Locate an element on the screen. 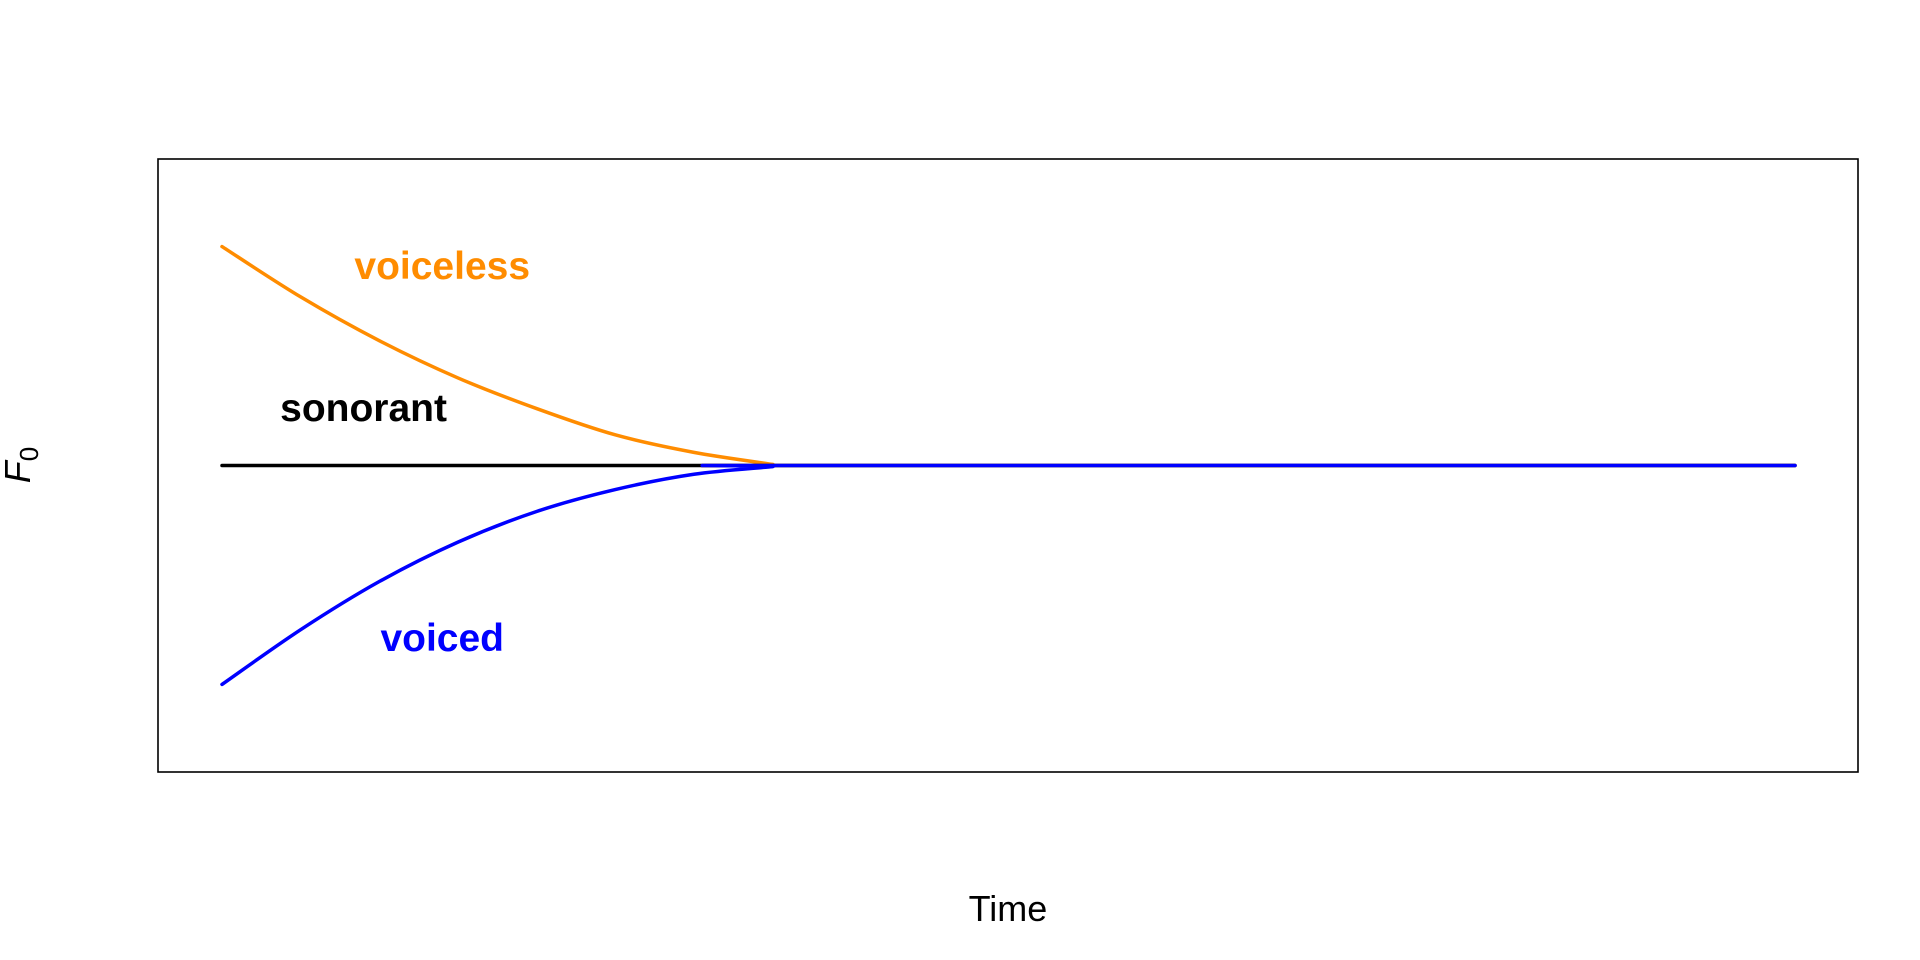 Image resolution: width=1920 pixels, height=960 pixels. series-label-sonorant: sonorant is located at coordinates (363, 408).